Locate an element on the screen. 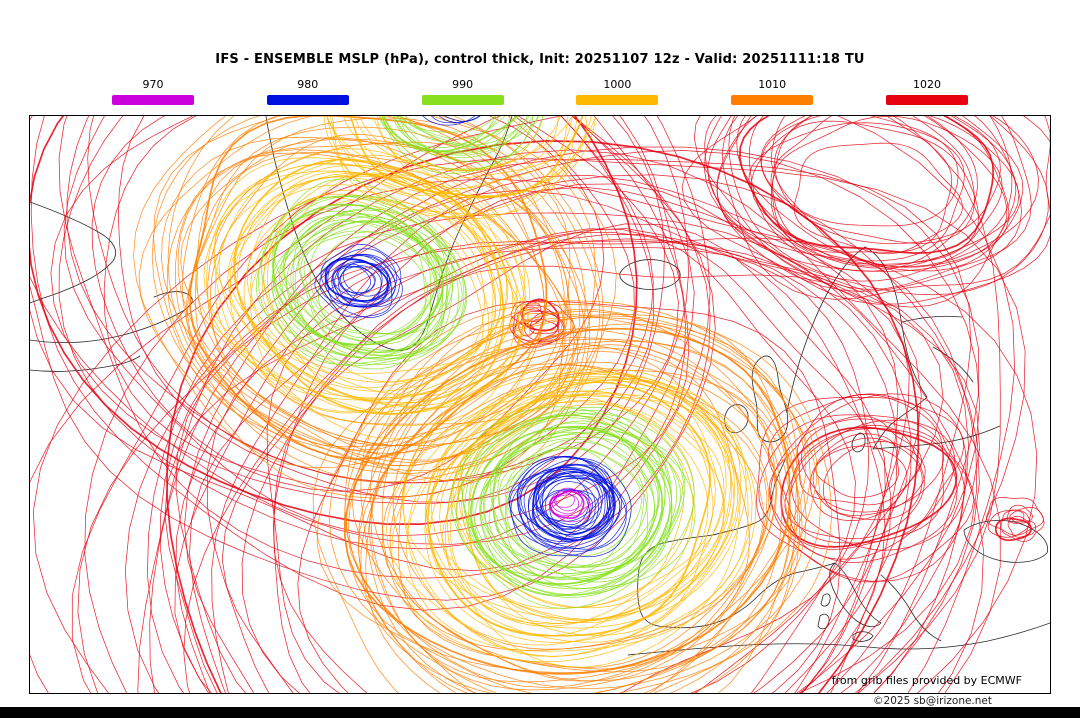 The width and height of the screenshot is (1080, 718). copyright-text: ©2025 sb@irizone.net is located at coordinates (932, 701).